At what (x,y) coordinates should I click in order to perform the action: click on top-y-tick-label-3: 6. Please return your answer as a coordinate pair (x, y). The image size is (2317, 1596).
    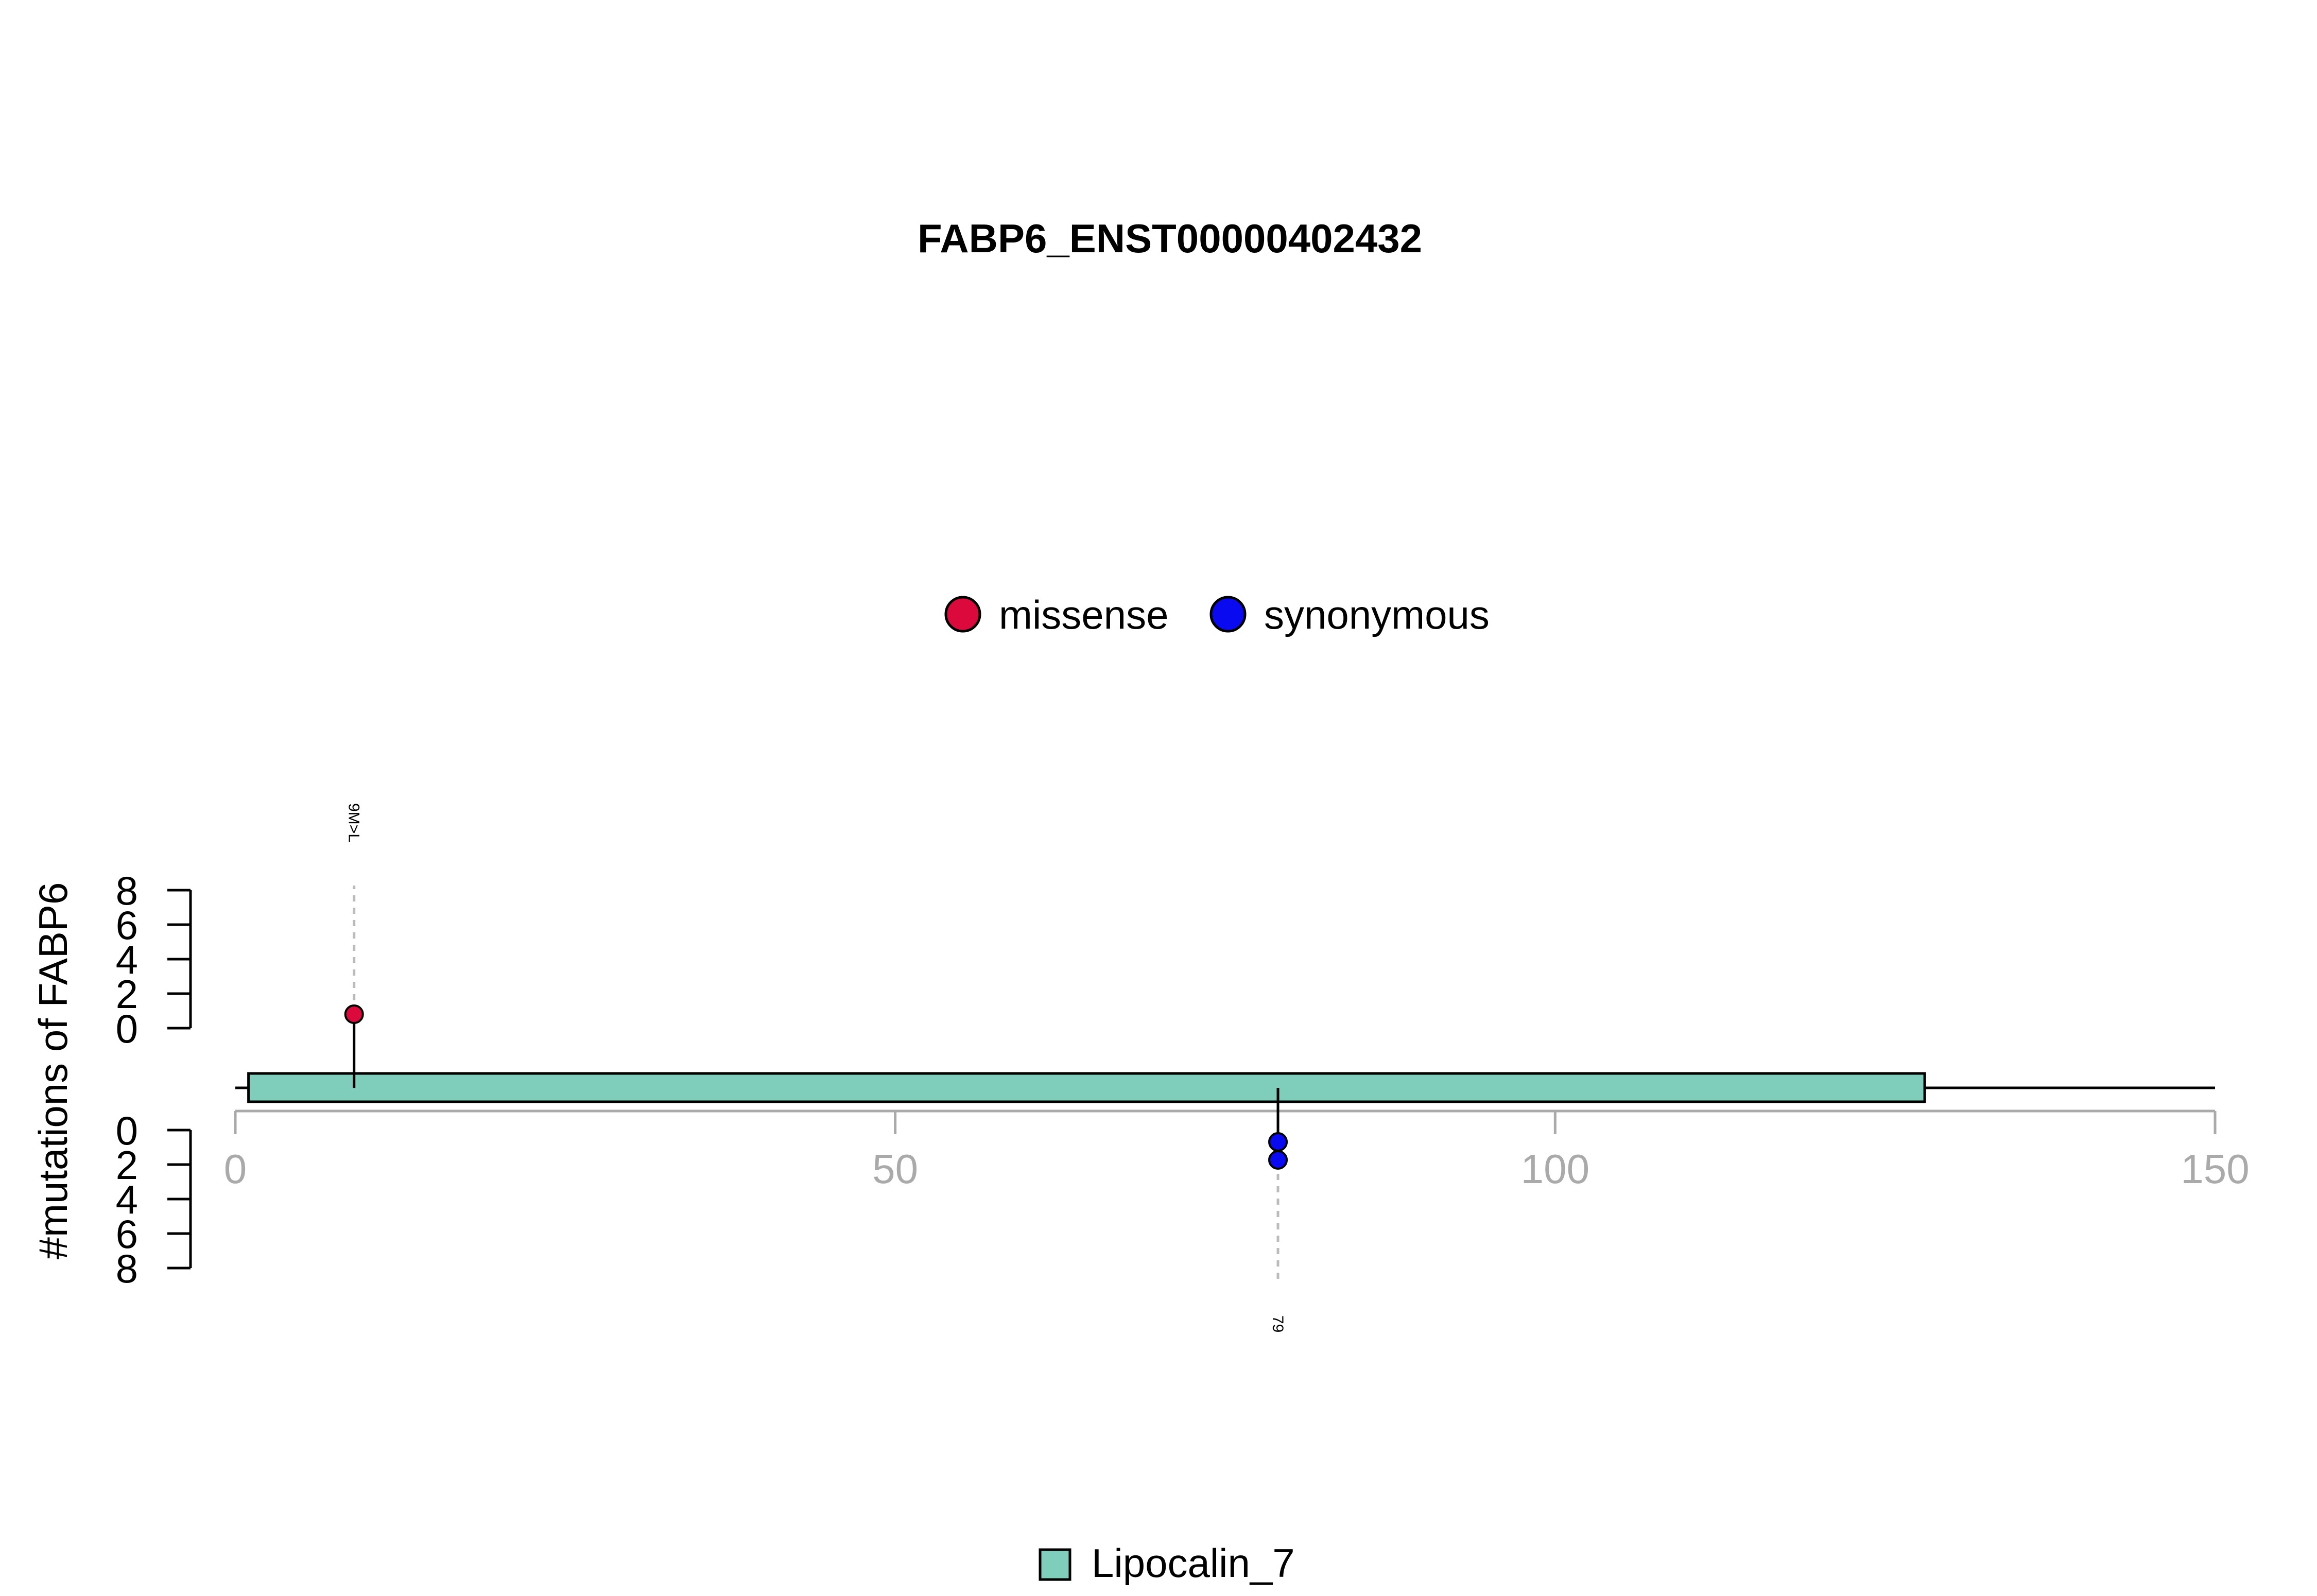
    Looking at the image, I should click on (127, 925).